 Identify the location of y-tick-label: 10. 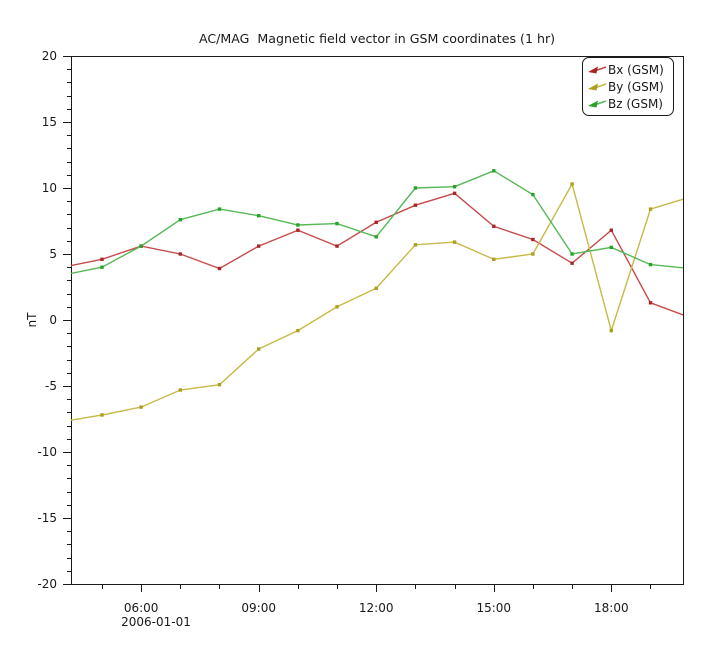
(49, 188).